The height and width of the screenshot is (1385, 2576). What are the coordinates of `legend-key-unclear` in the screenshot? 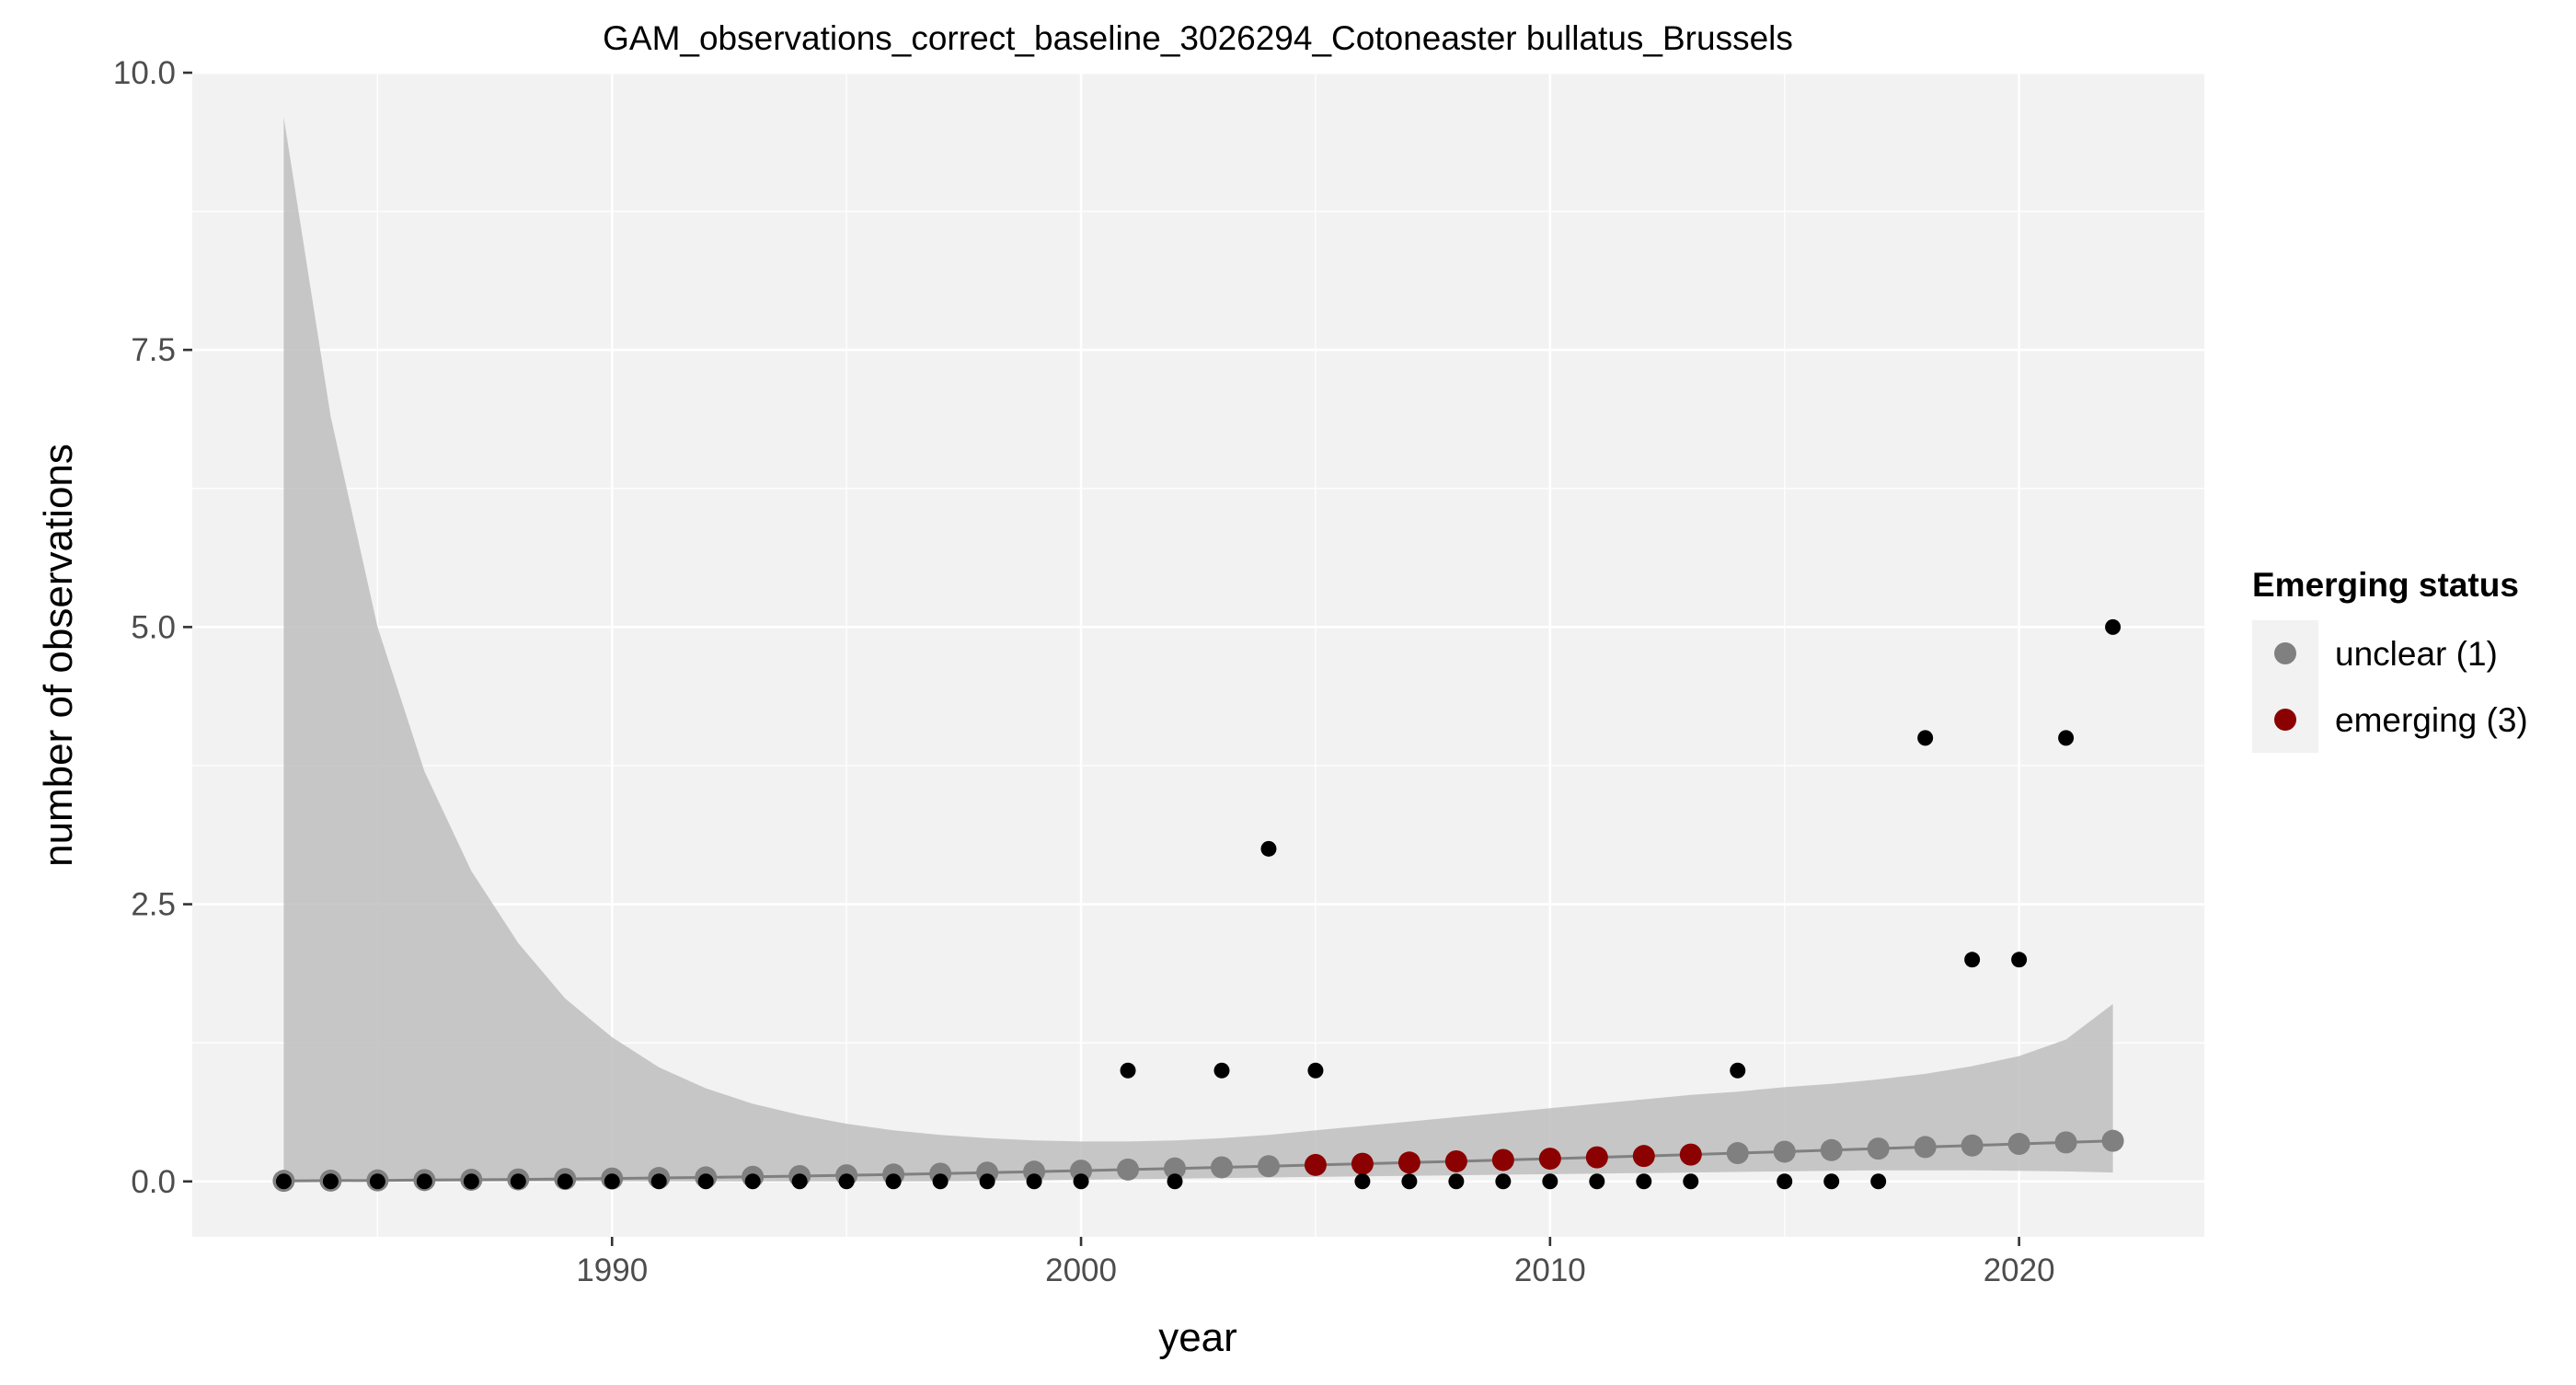 It's located at (2285, 653).